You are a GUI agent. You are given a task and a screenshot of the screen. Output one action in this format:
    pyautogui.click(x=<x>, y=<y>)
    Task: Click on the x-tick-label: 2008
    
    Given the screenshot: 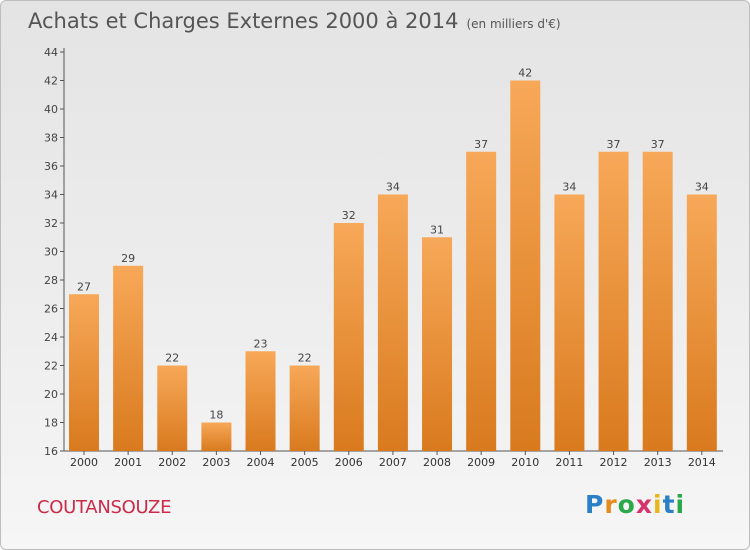 What is the action you would take?
    pyautogui.click(x=437, y=462)
    